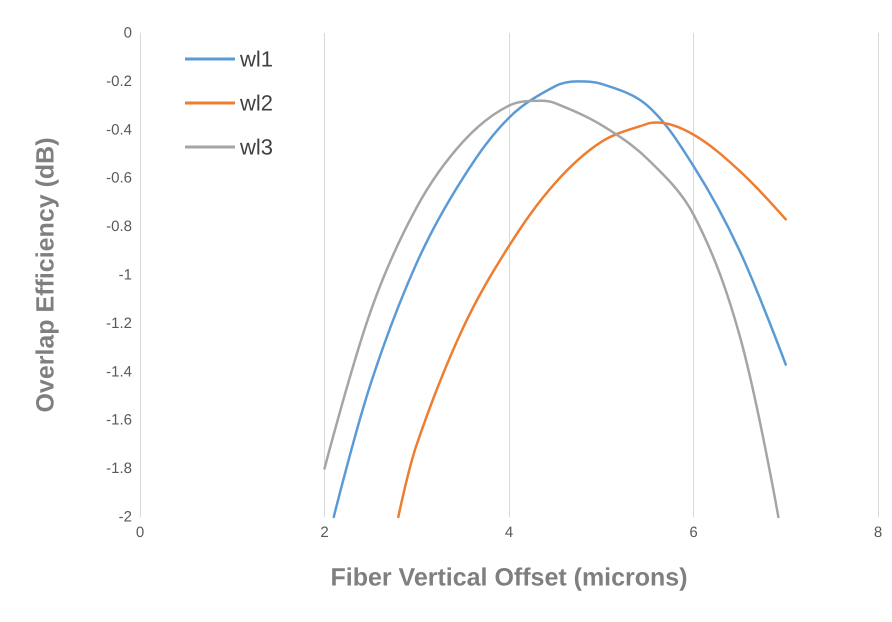 The image size is (892, 622). Describe the element at coordinates (256, 59) in the screenshot. I see `legend-label: wl1` at that location.